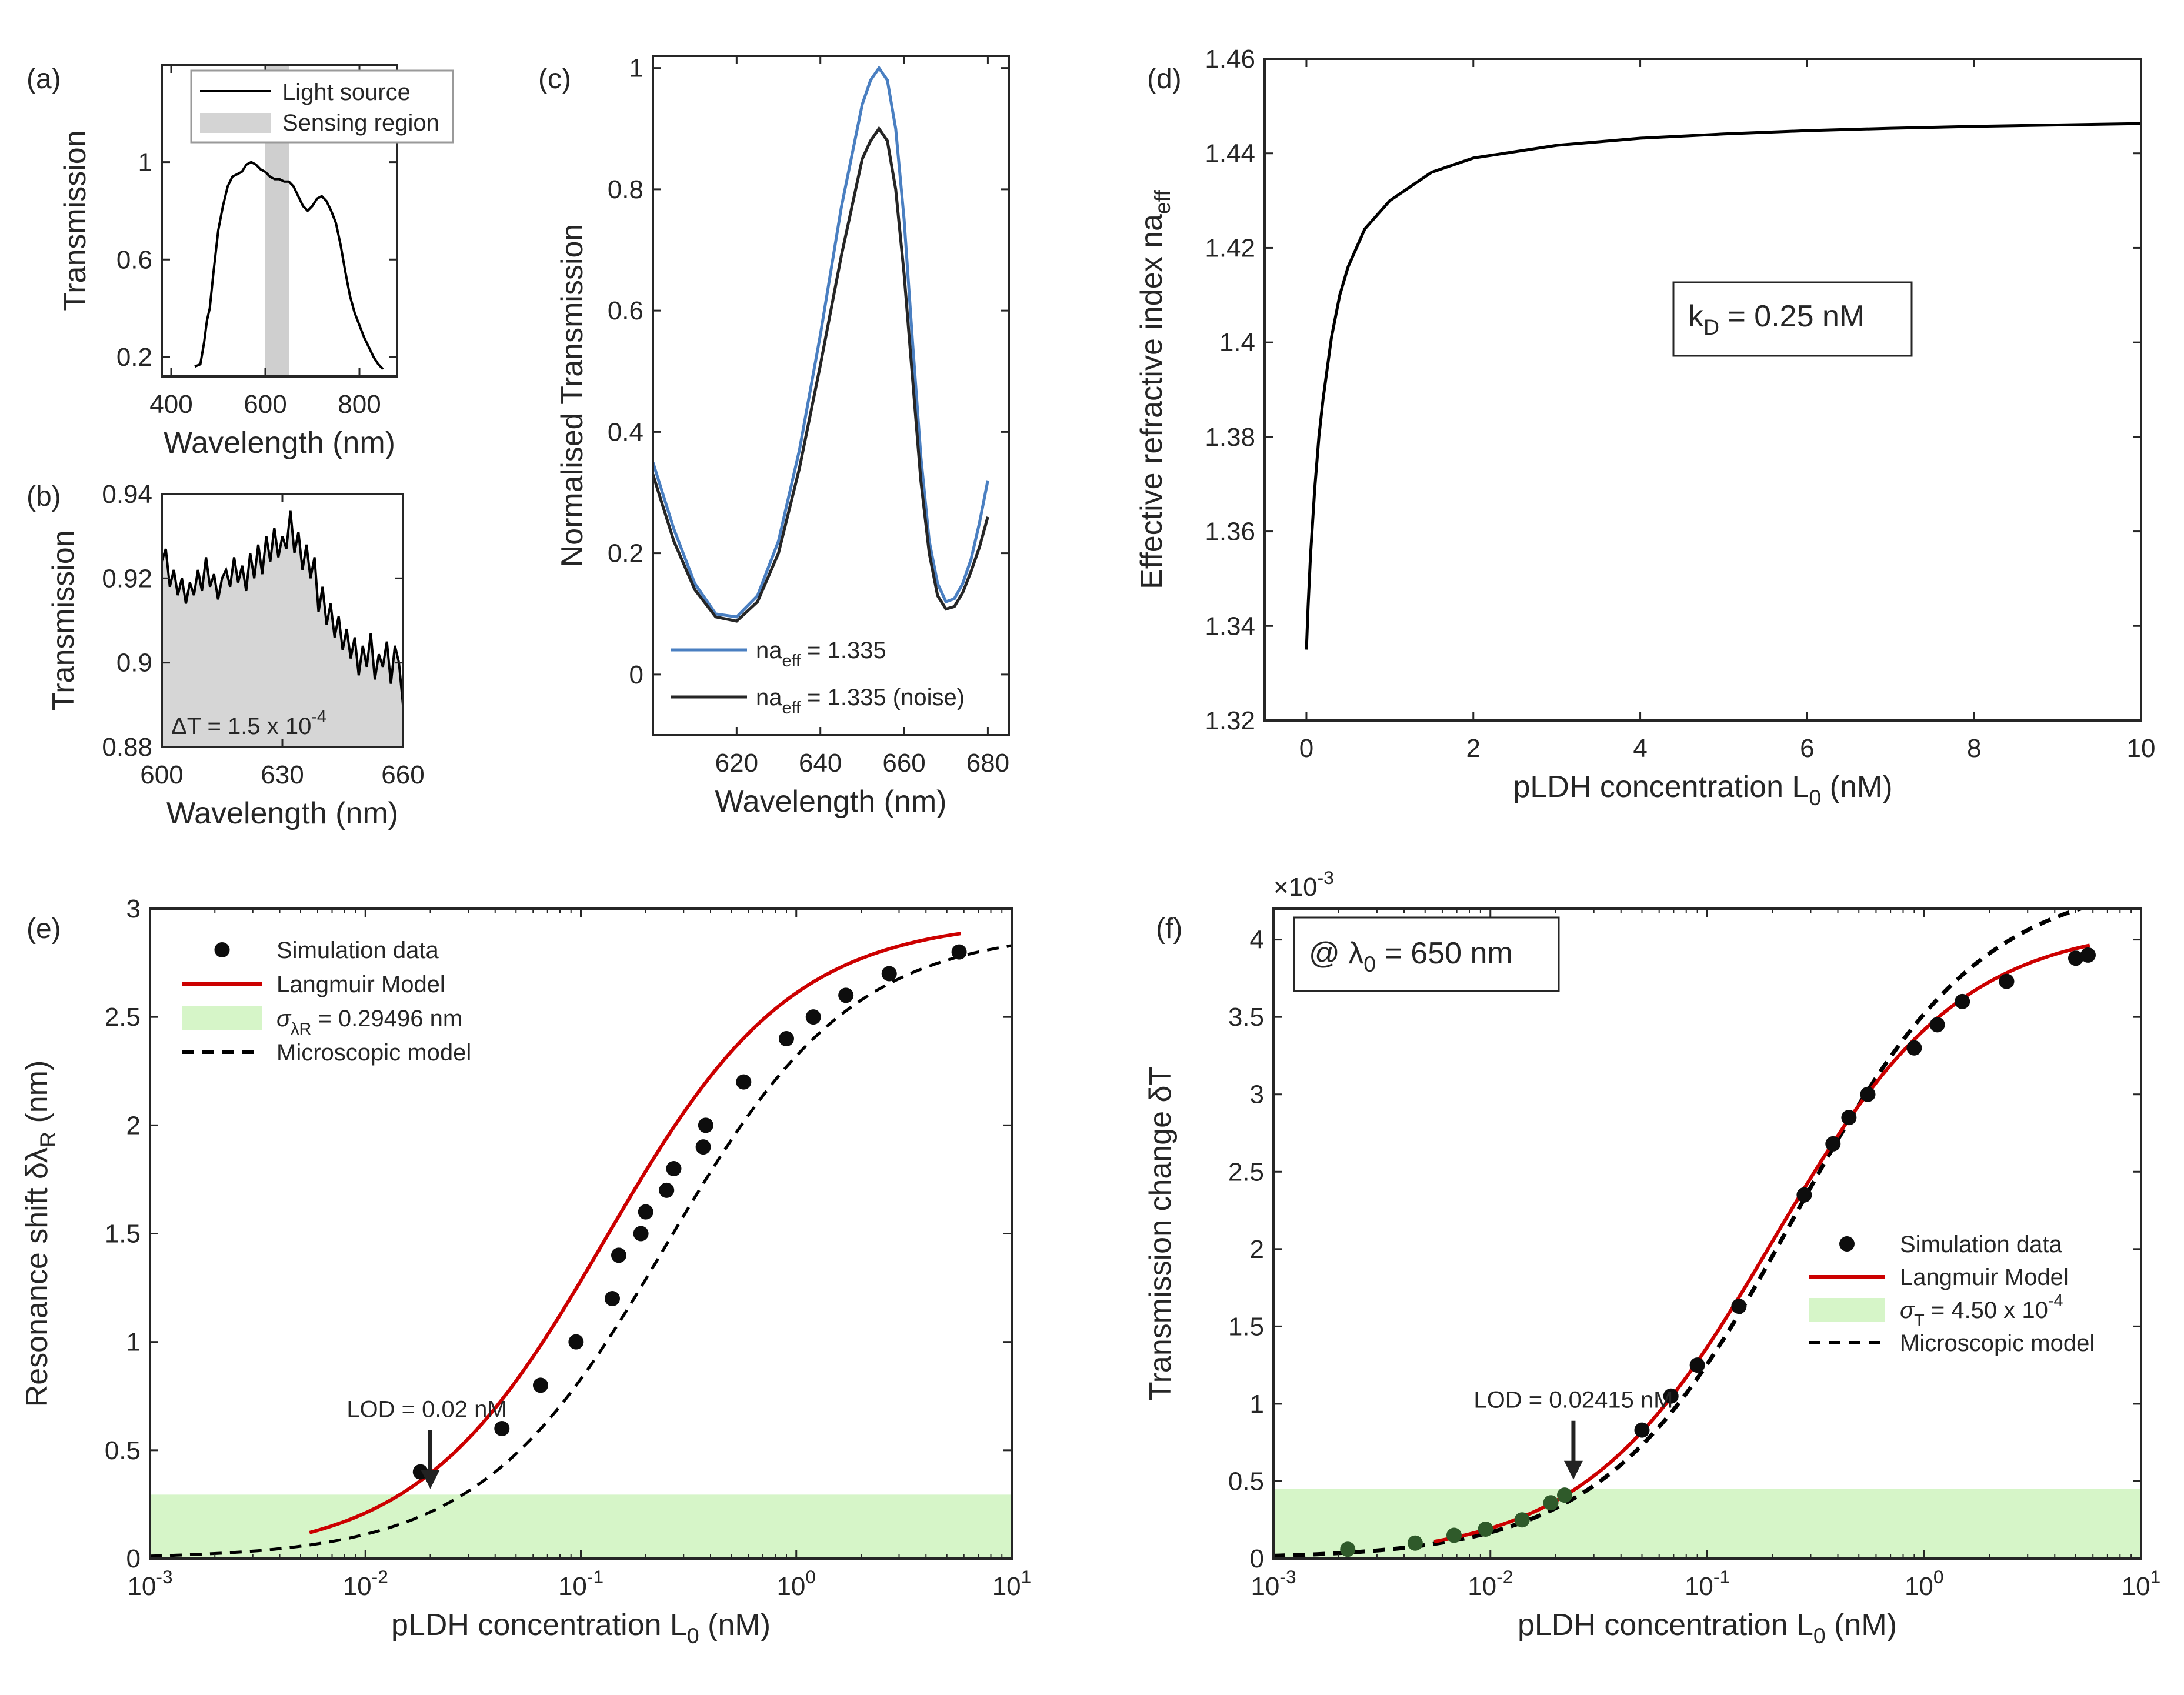 Image resolution: width=2184 pixels, height=1695 pixels. Describe the element at coordinates (1303, 884) in the screenshot. I see `y-multiplier-label: ×10⁻³` at that location.